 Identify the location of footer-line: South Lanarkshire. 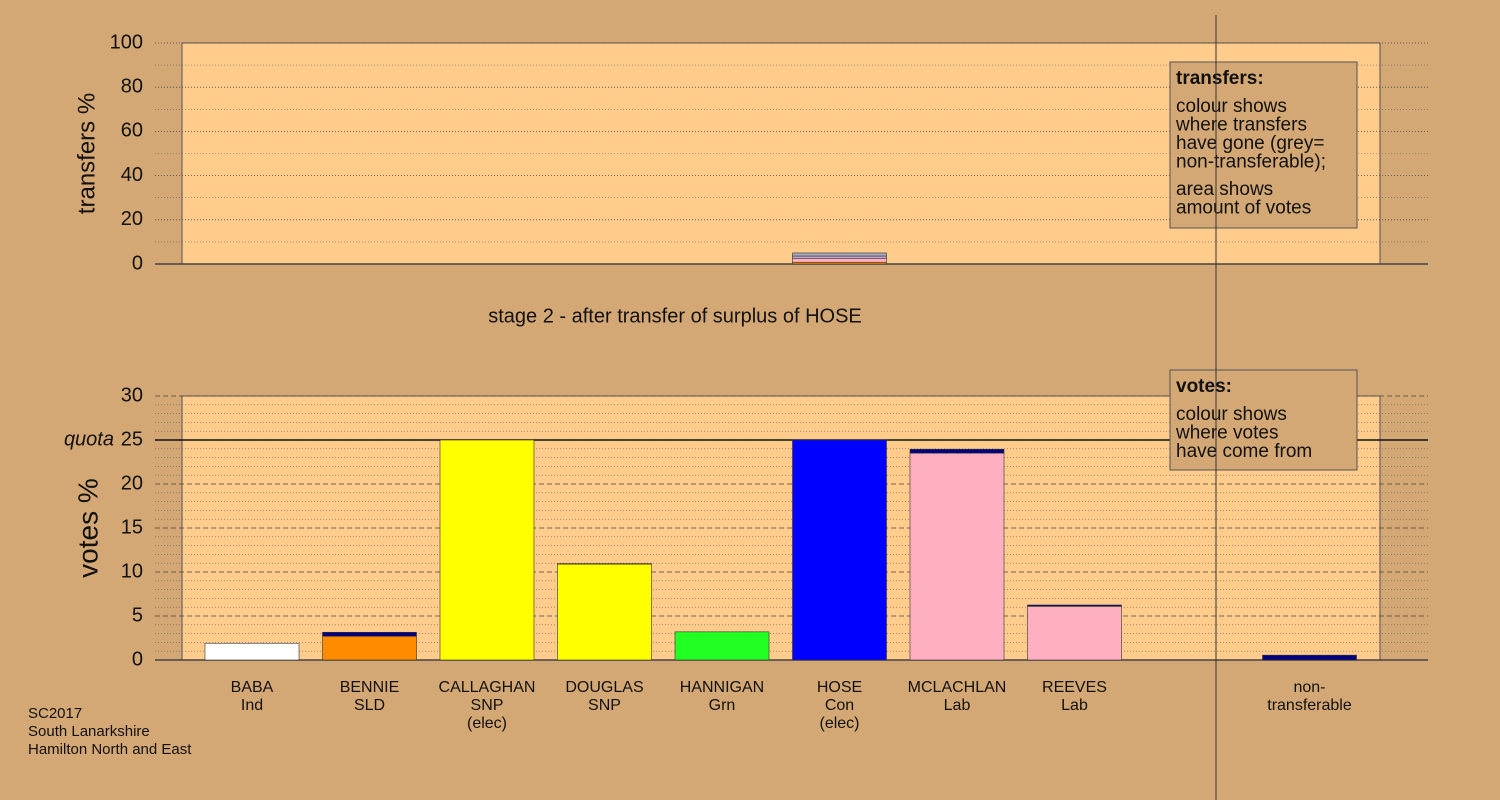
(89, 731).